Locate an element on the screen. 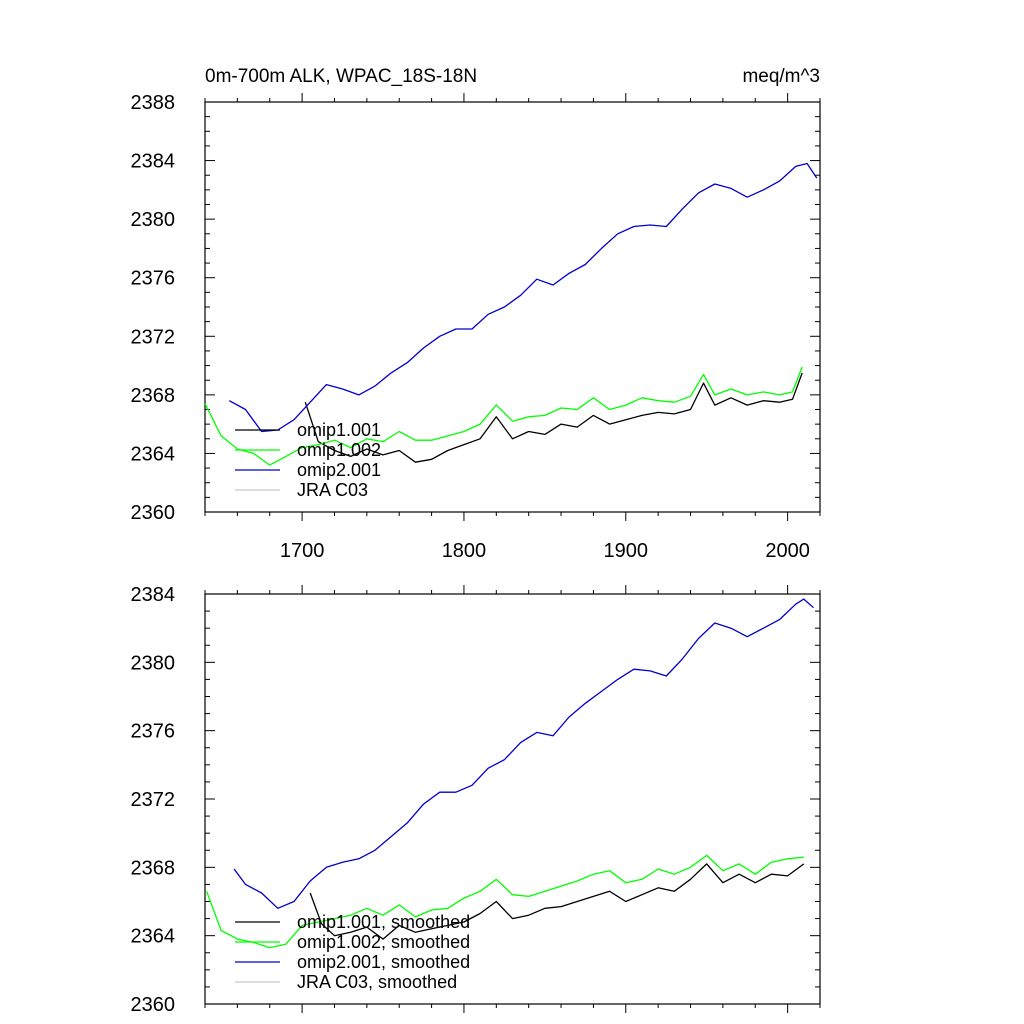 The width and height of the screenshot is (1024, 1024). series-line-omip1-002-smoothed is located at coordinates (504, 901).